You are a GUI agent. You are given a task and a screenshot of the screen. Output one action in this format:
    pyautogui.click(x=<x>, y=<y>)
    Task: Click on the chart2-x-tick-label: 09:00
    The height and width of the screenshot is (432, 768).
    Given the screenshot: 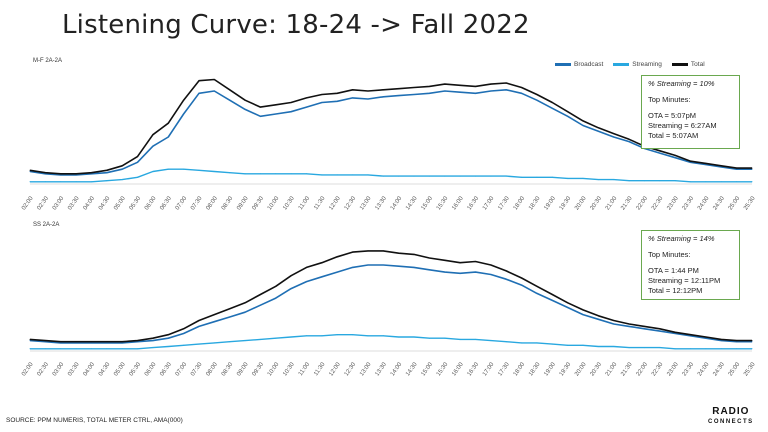 What is the action you would take?
    pyautogui.click(x=243, y=369)
    